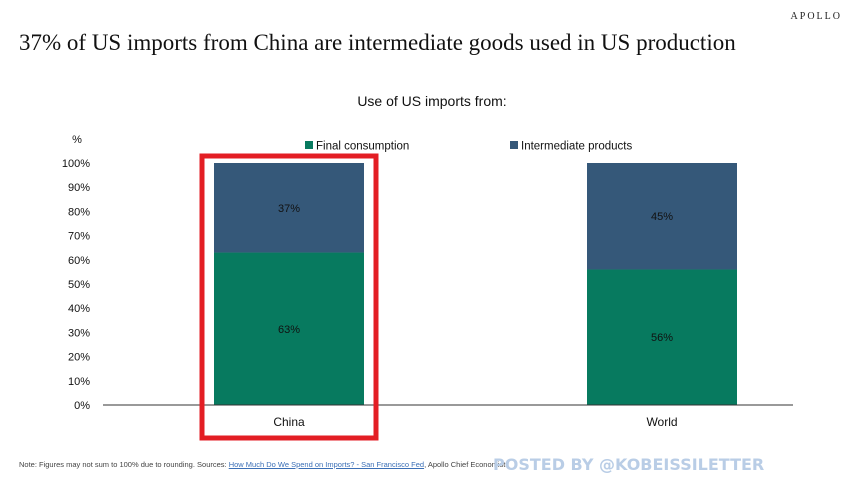 The width and height of the screenshot is (864, 483). I want to click on y-tick-label: 40%, so click(79, 309).